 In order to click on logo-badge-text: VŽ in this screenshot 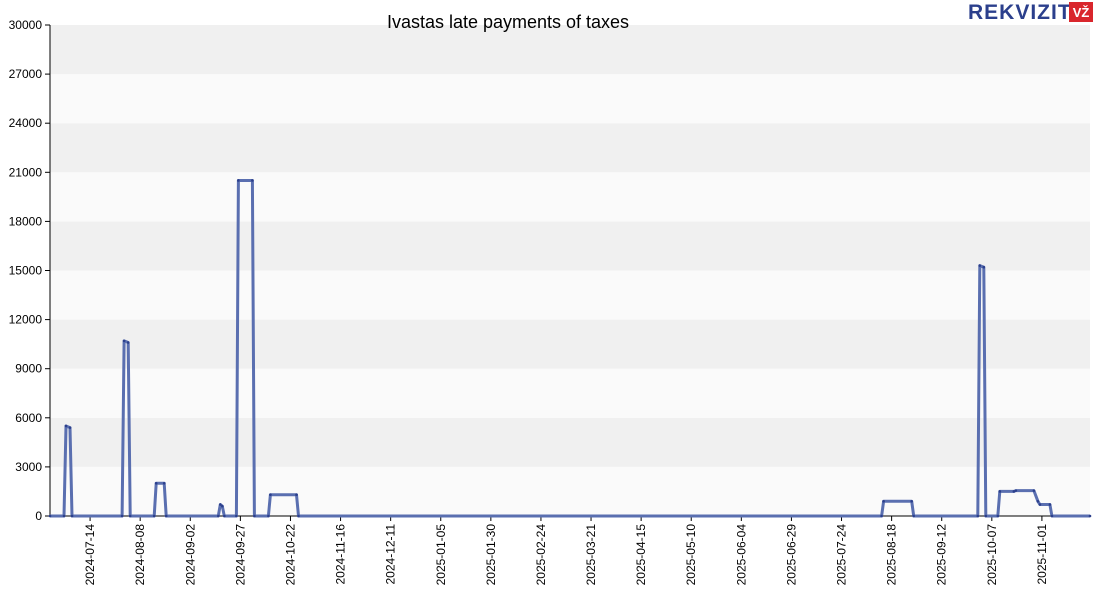, I will do `click(1081, 12)`.